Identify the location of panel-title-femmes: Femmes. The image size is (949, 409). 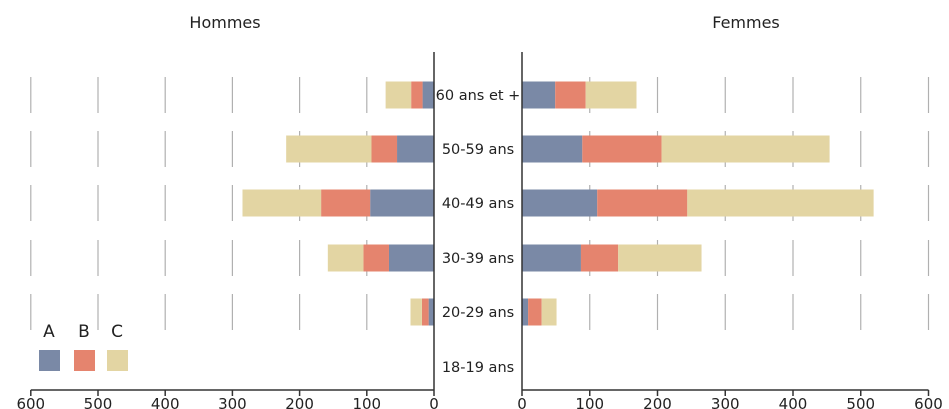
(746, 22).